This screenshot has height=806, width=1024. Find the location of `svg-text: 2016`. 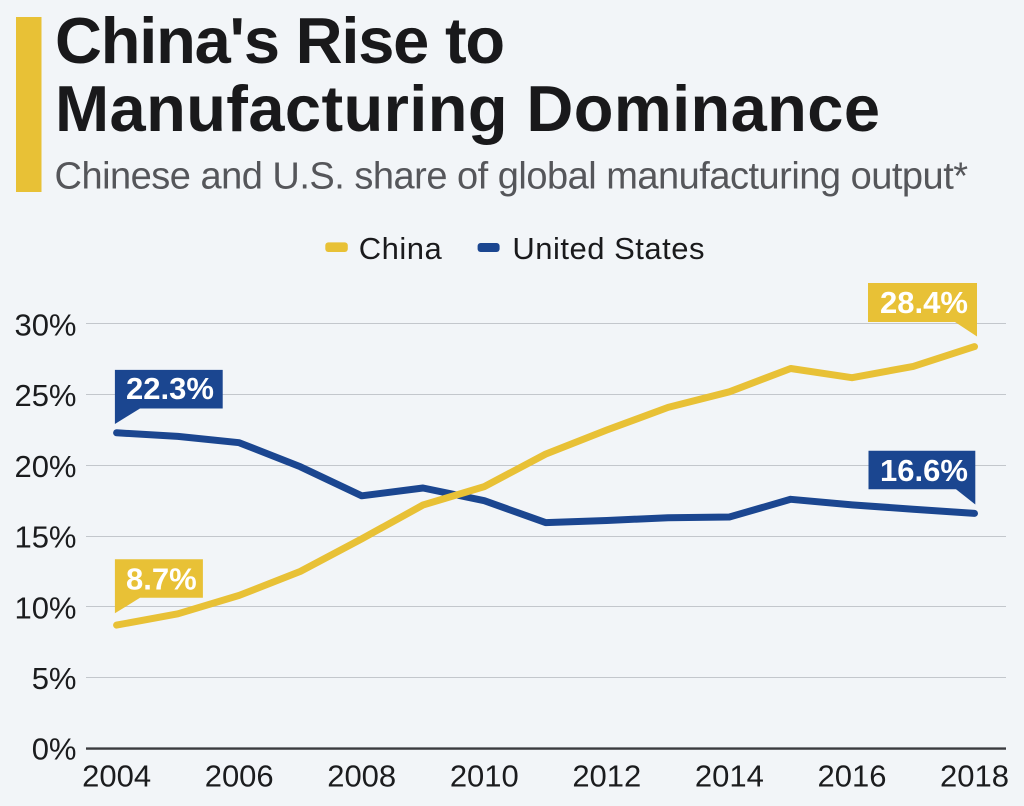

svg-text: 2016 is located at coordinates (852, 775).